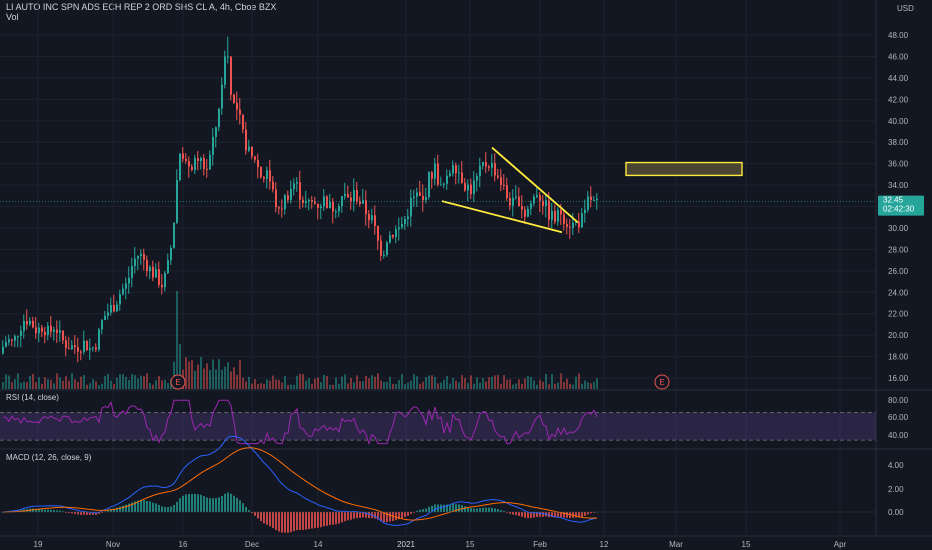 The height and width of the screenshot is (550, 932). I want to click on time-tick: 14, so click(318, 544).